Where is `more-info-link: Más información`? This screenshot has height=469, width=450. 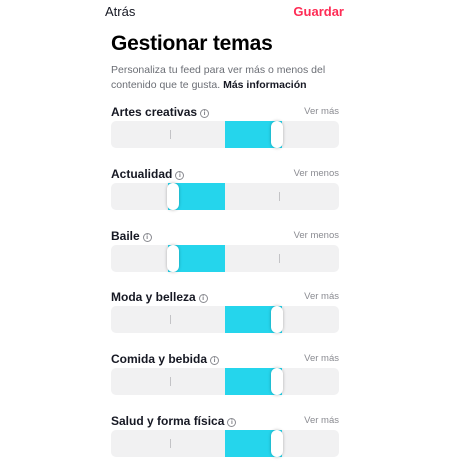 more-info-link: Más información is located at coordinates (265, 85).